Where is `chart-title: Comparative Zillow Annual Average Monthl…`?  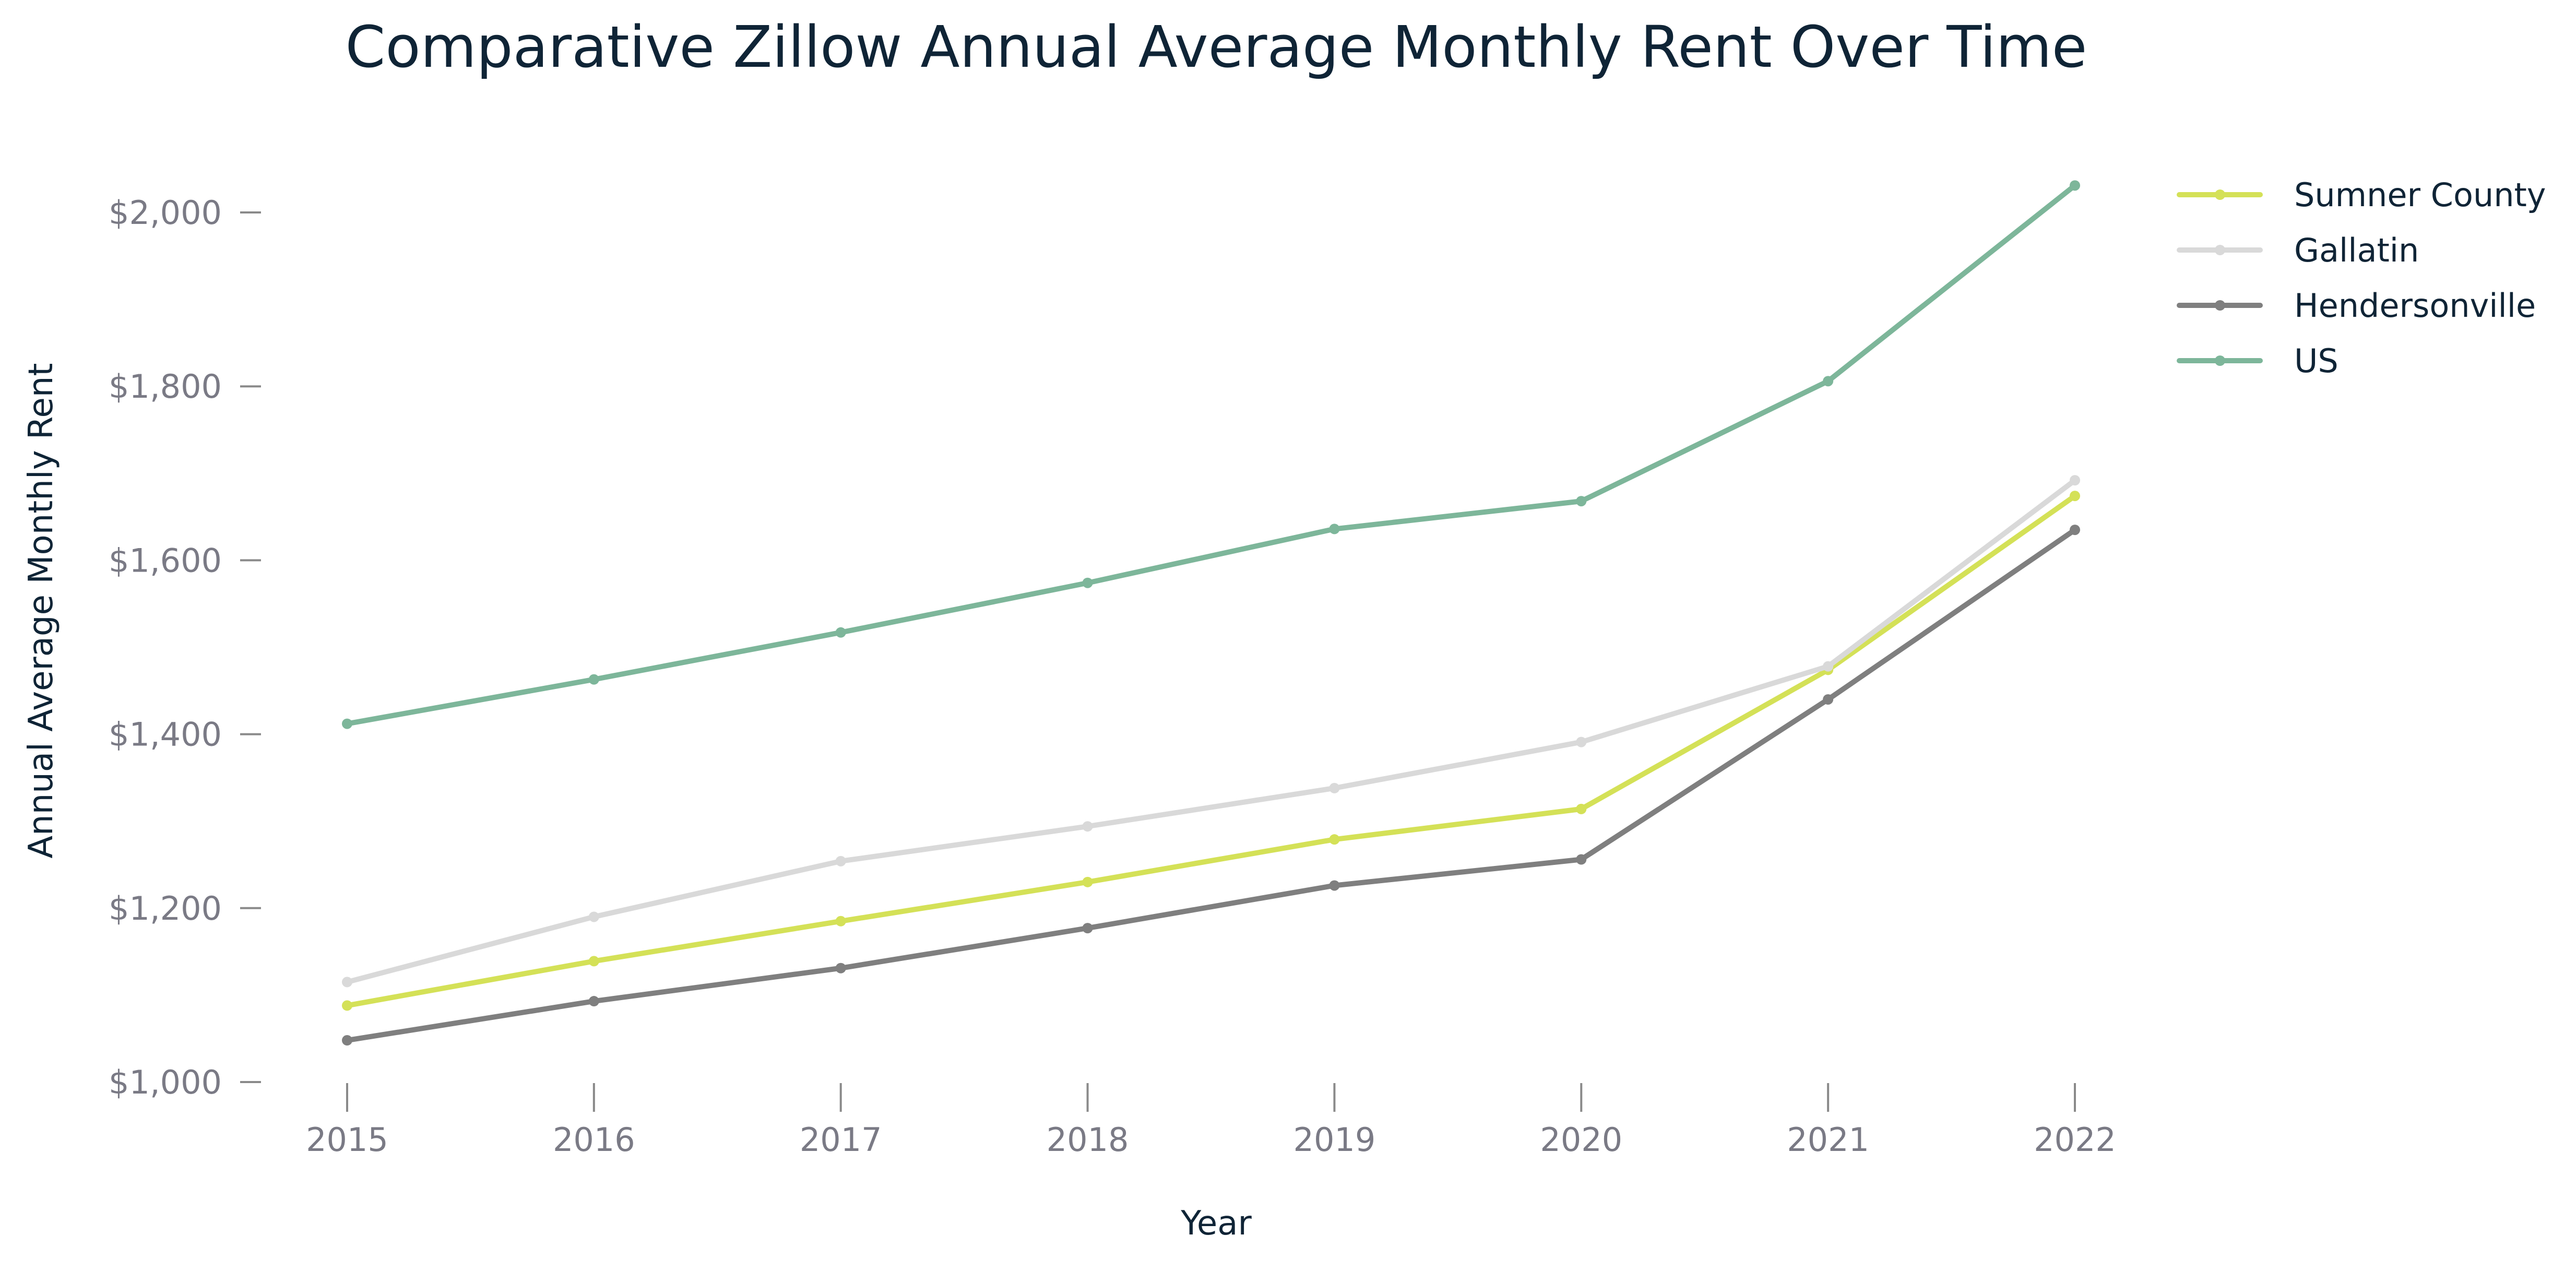
chart-title: Comparative Zillow Annual Average Monthl… is located at coordinates (1216, 47).